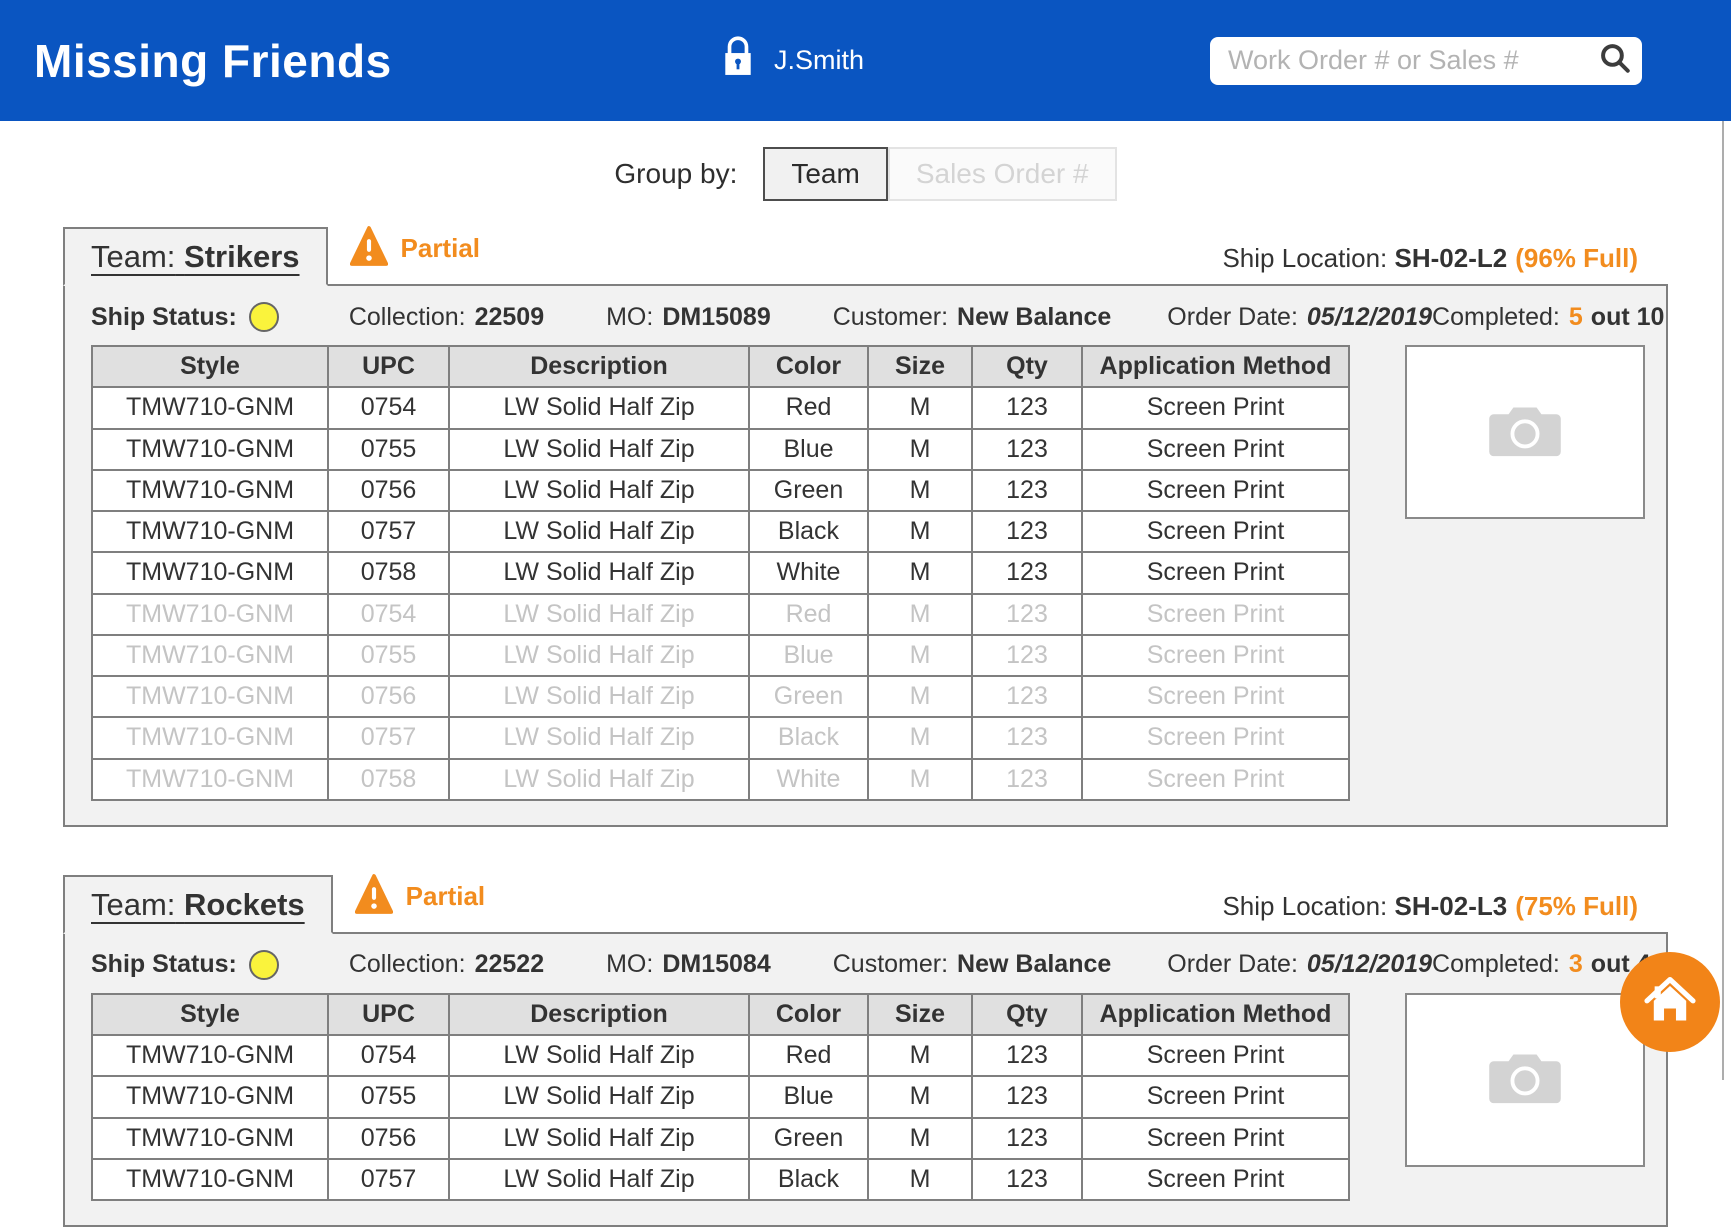  I want to click on home-button, so click(1670, 1002).